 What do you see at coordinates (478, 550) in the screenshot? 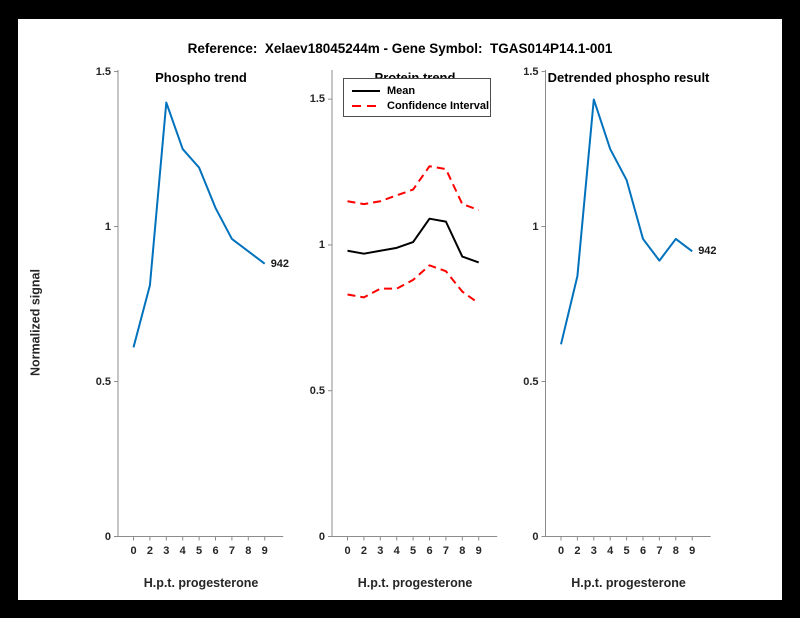
I see `subplot2-x-tick-label: 9` at bounding box center [478, 550].